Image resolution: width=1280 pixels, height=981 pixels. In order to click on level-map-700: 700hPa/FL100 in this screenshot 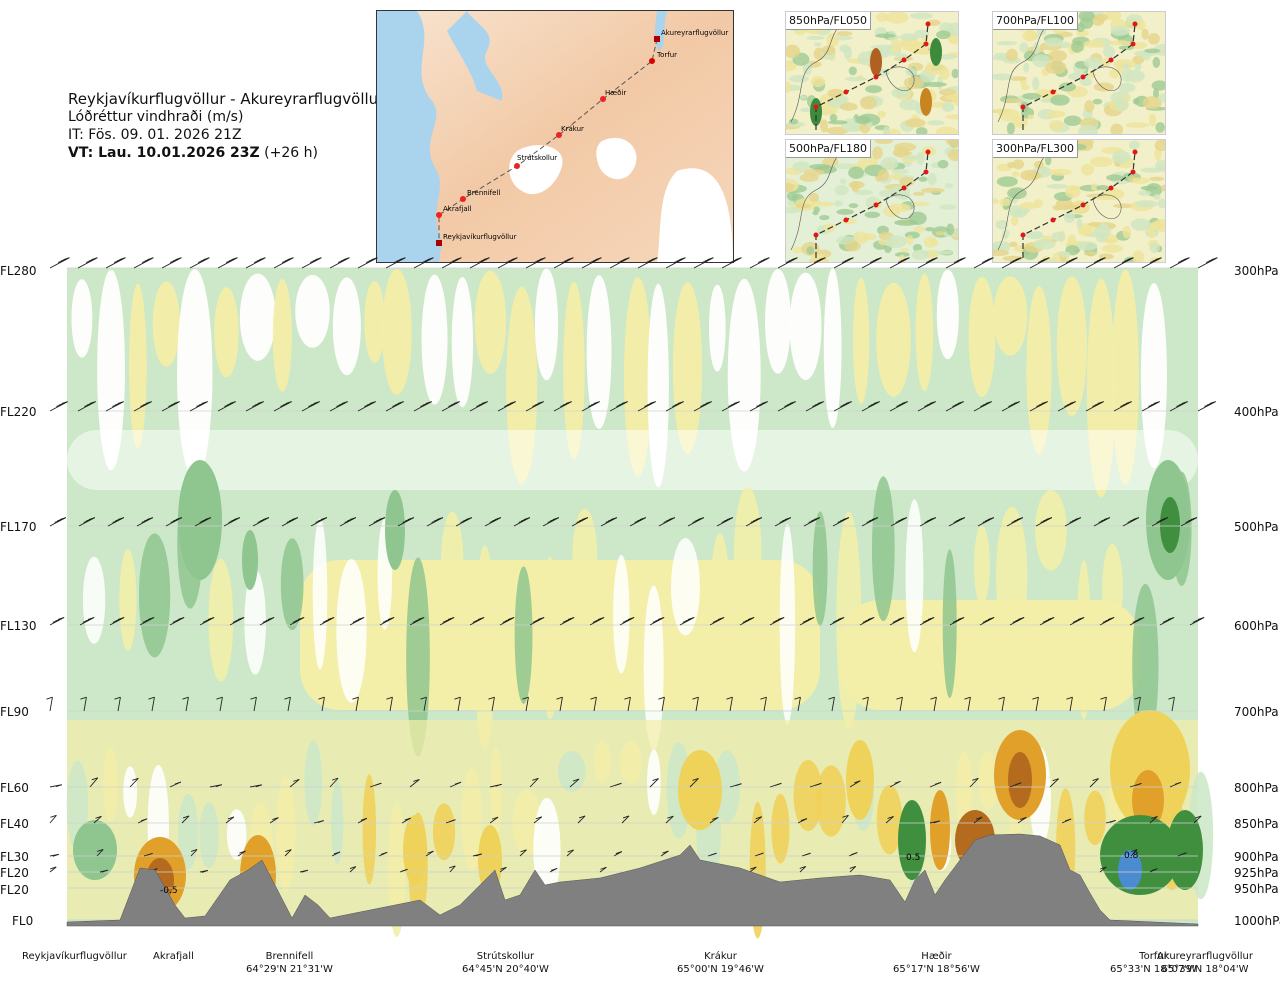, I will do `click(1079, 73)`.